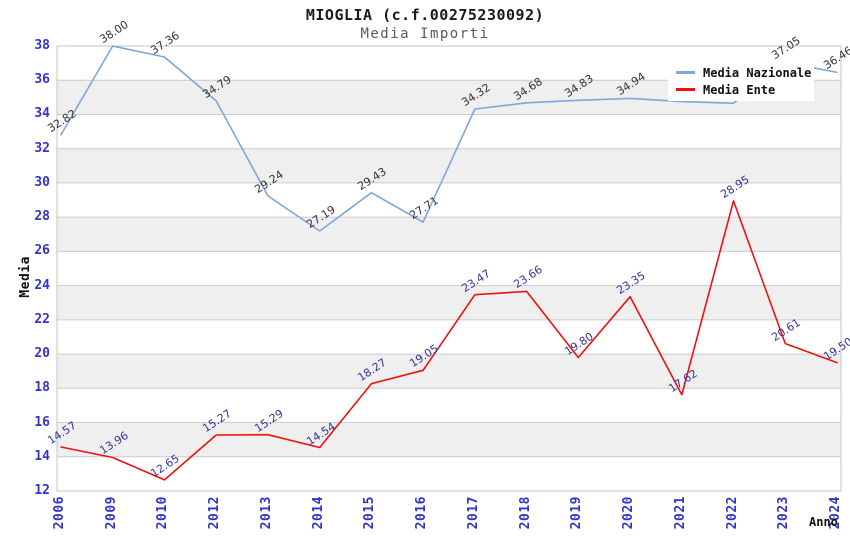 The height and width of the screenshot is (550, 850). Describe the element at coordinates (266, 513) in the screenshot. I see `x-tick-label: 2013` at that location.